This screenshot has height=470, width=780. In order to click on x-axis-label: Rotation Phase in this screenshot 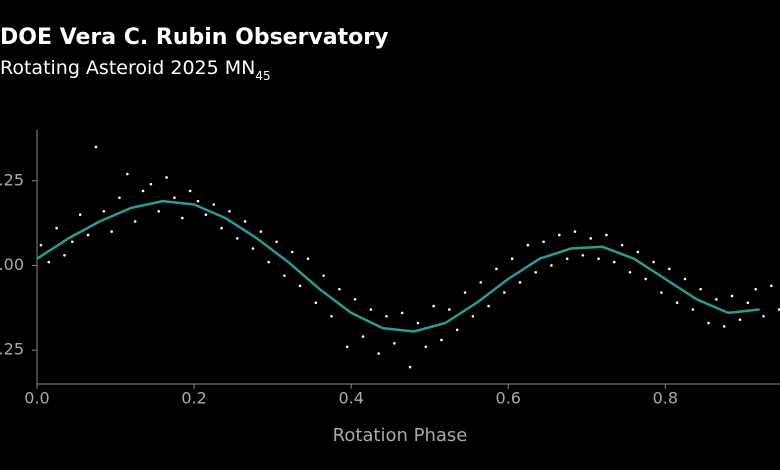, I will do `click(400, 435)`.